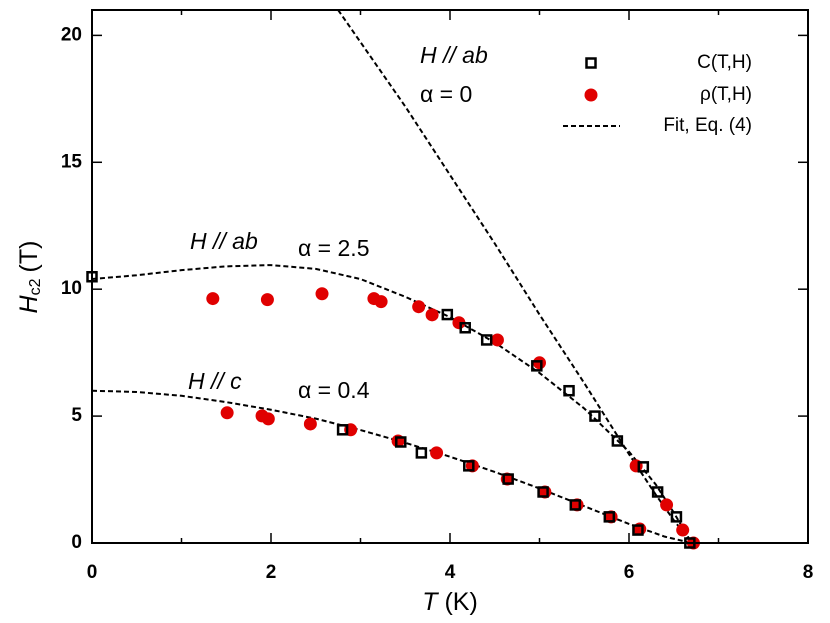 Image resolution: width=830 pixels, height=623 pixels. What do you see at coordinates (450, 572) in the screenshot?
I see `x-tick-label: 4` at bounding box center [450, 572].